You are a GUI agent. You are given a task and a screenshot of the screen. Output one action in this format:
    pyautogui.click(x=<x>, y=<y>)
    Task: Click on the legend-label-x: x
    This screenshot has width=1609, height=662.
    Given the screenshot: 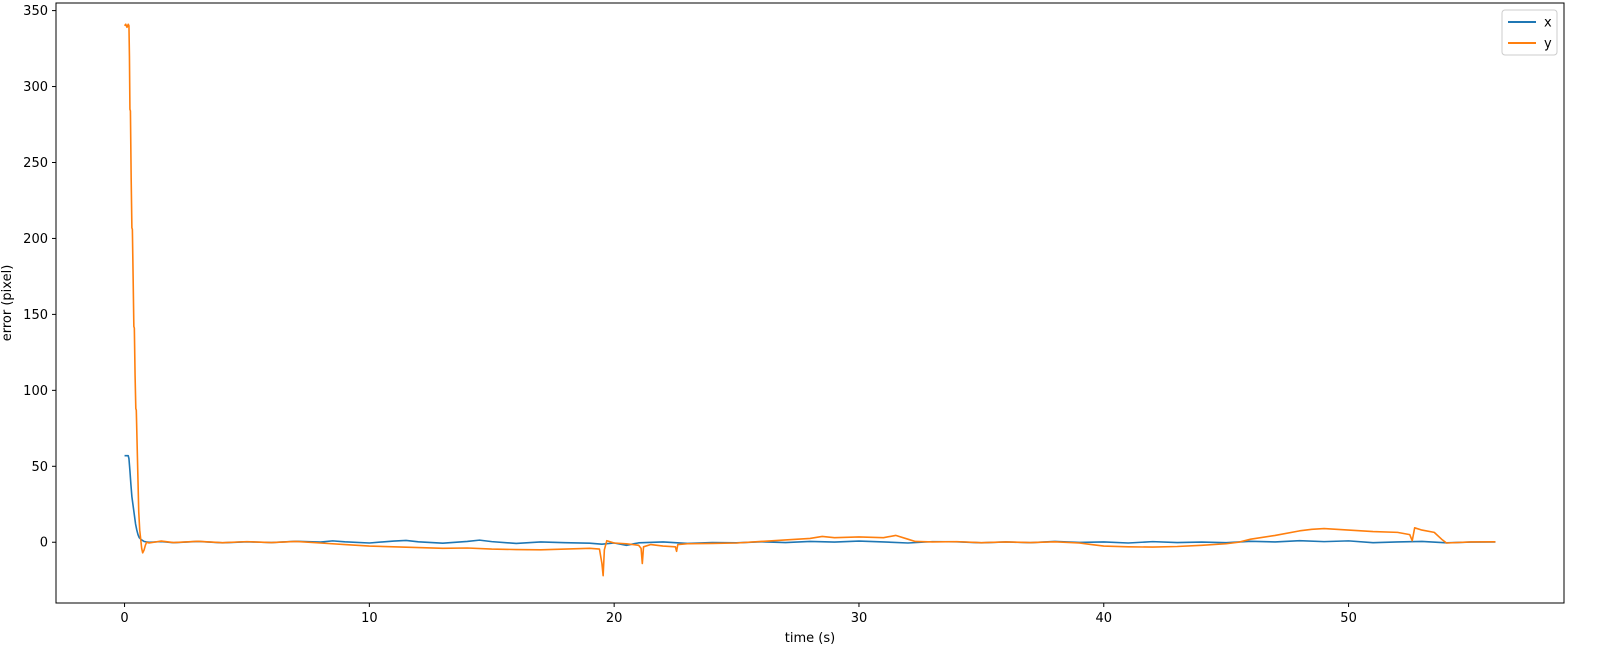 What is the action you would take?
    pyautogui.click(x=1548, y=23)
    